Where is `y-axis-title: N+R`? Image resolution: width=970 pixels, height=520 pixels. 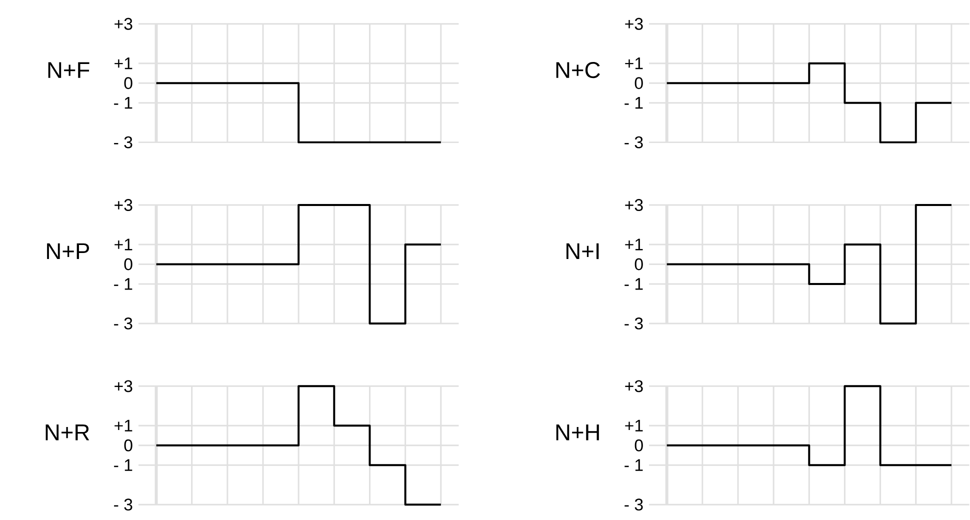 y-axis-title: N+R is located at coordinates (68, 432).